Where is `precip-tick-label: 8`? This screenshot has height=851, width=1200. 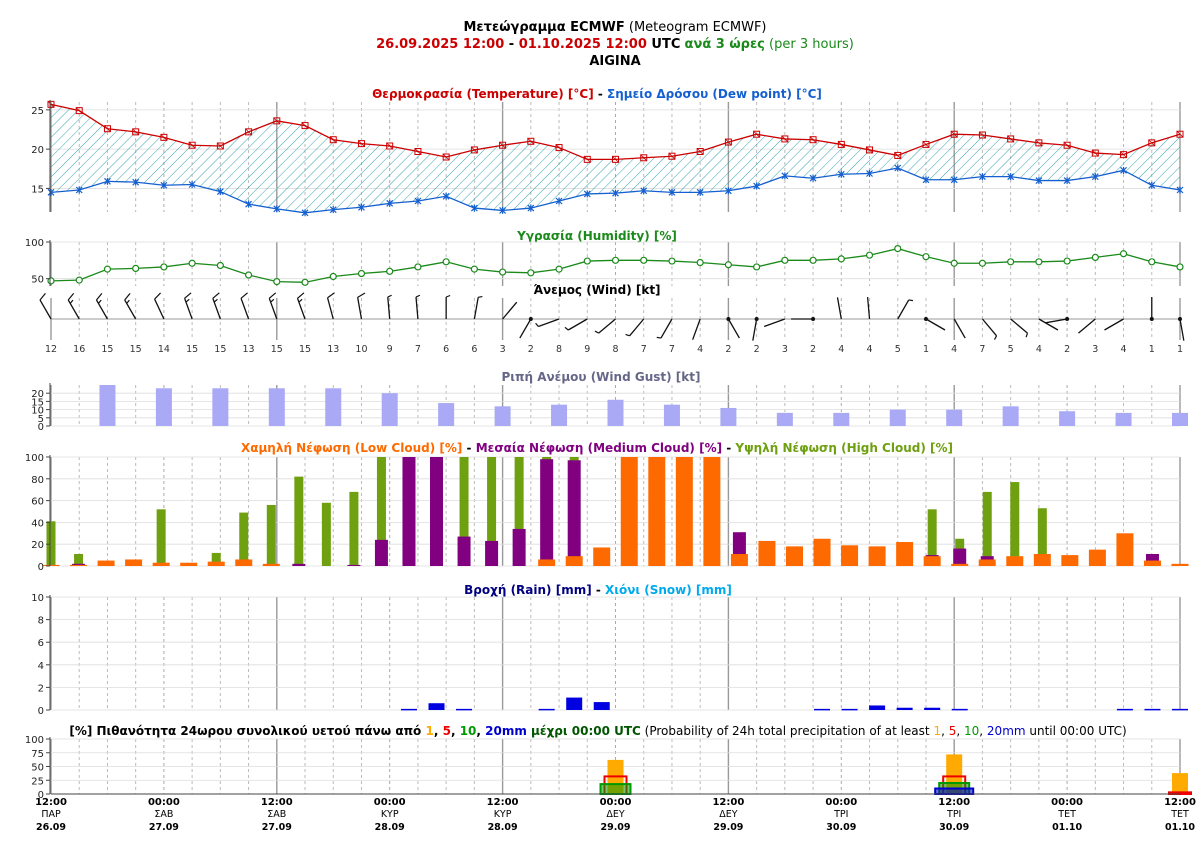
precip-tick-label: 8 is located at coordinates (41, 621).